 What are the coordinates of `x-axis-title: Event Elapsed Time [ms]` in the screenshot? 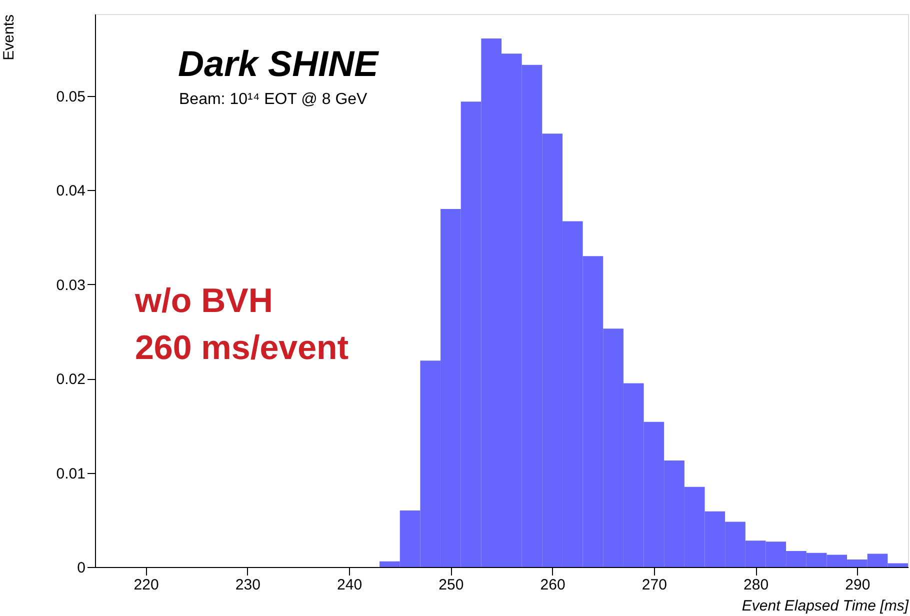 It's located at (826, 606).